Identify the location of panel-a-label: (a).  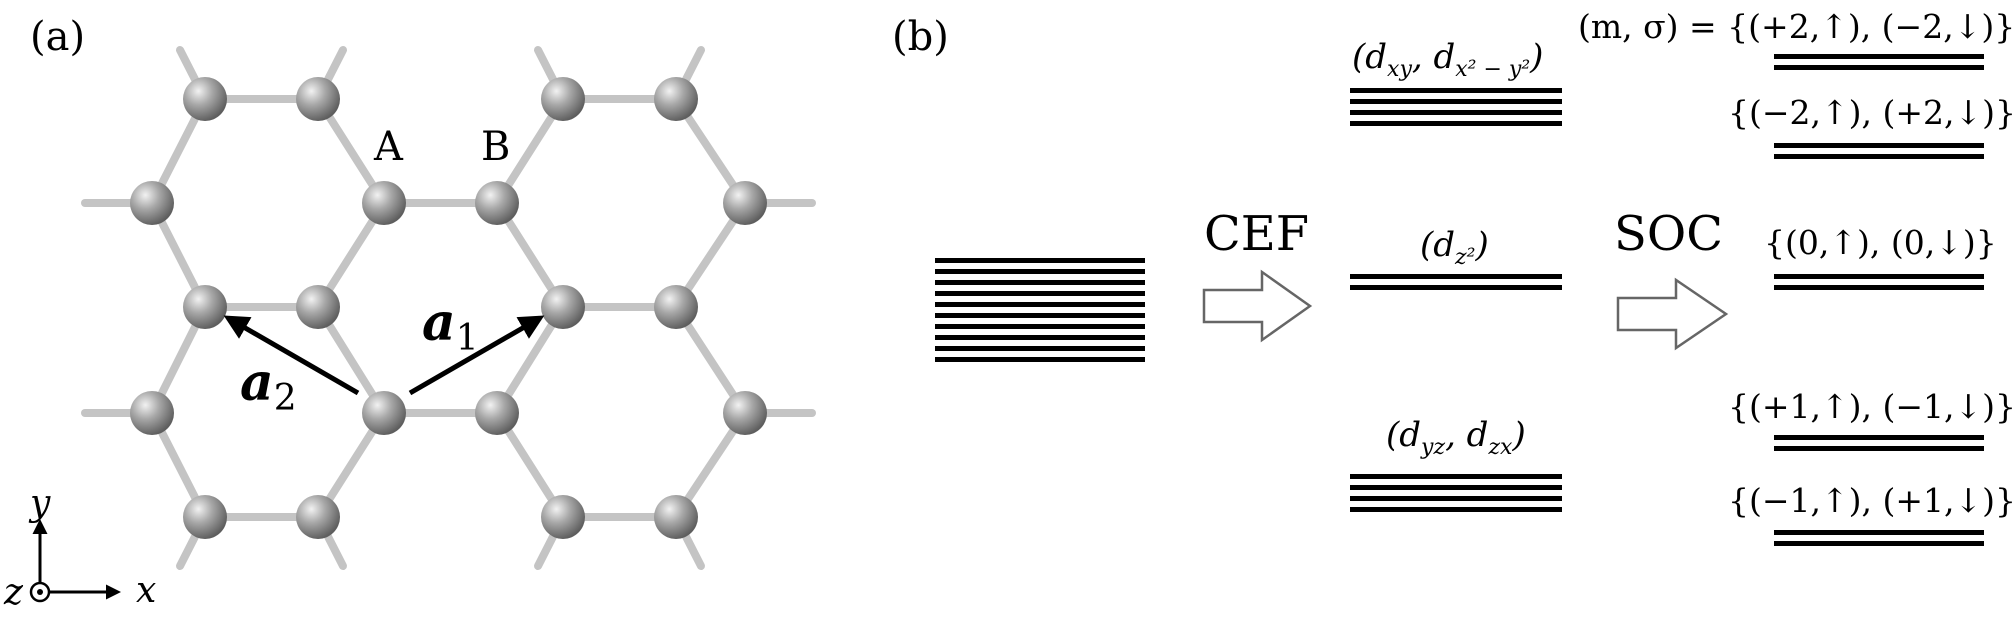
(57, 37).